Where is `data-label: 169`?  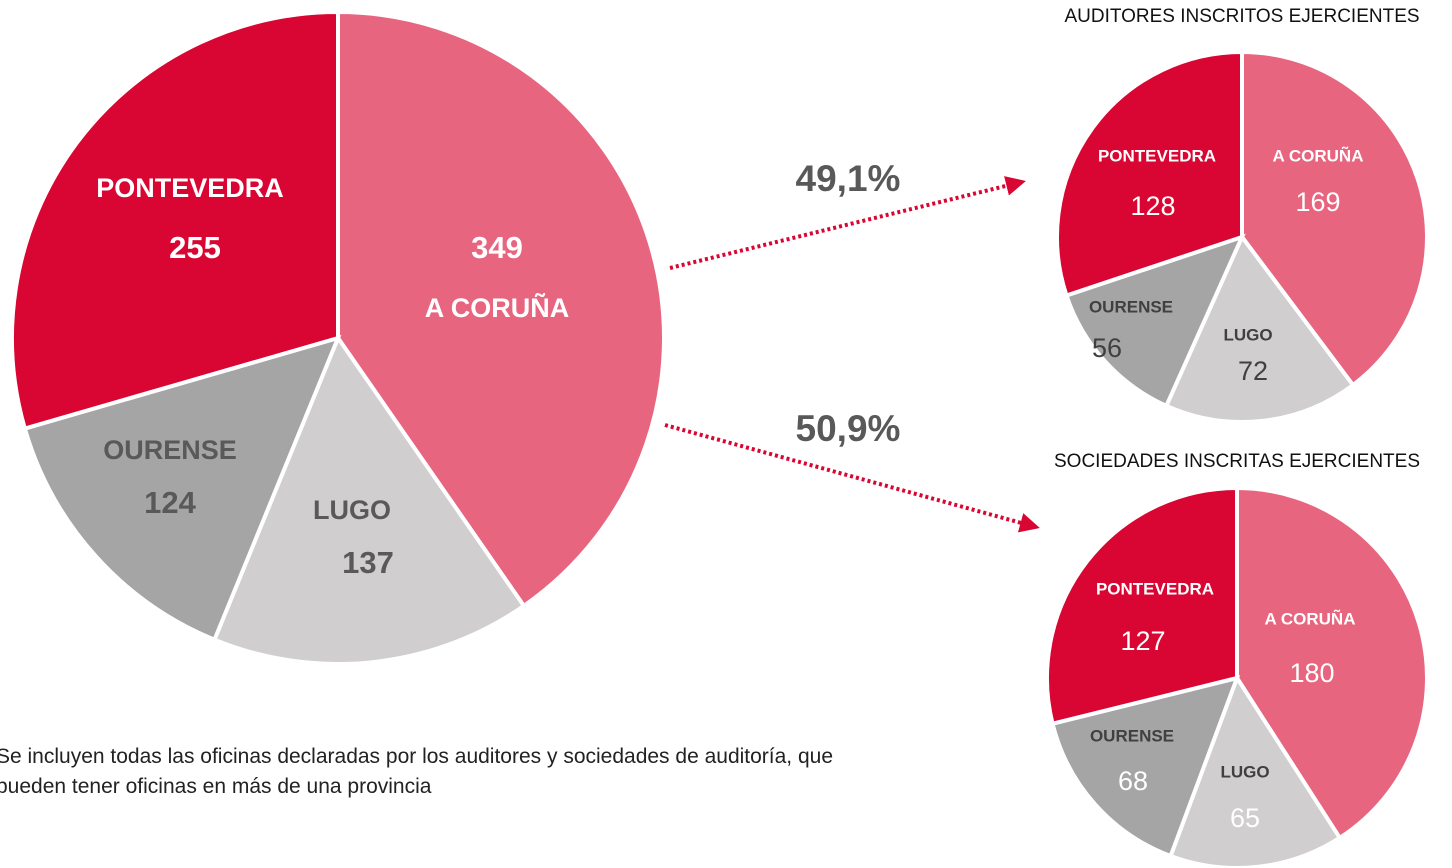 data-label: 169 is located at coordinates (1317, 202).